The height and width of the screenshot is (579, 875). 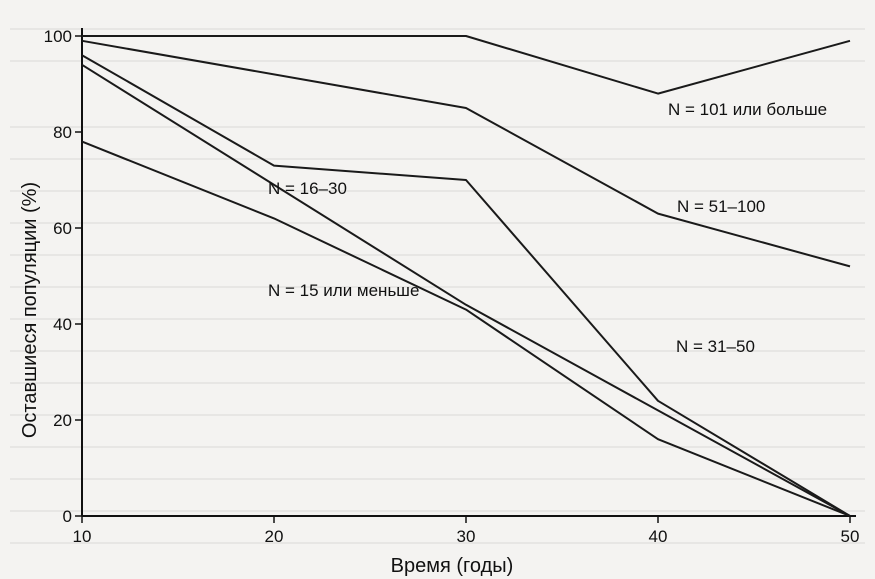 I want to click on series-label-n31-50: N = 31–50, so click(x=715, y=346).